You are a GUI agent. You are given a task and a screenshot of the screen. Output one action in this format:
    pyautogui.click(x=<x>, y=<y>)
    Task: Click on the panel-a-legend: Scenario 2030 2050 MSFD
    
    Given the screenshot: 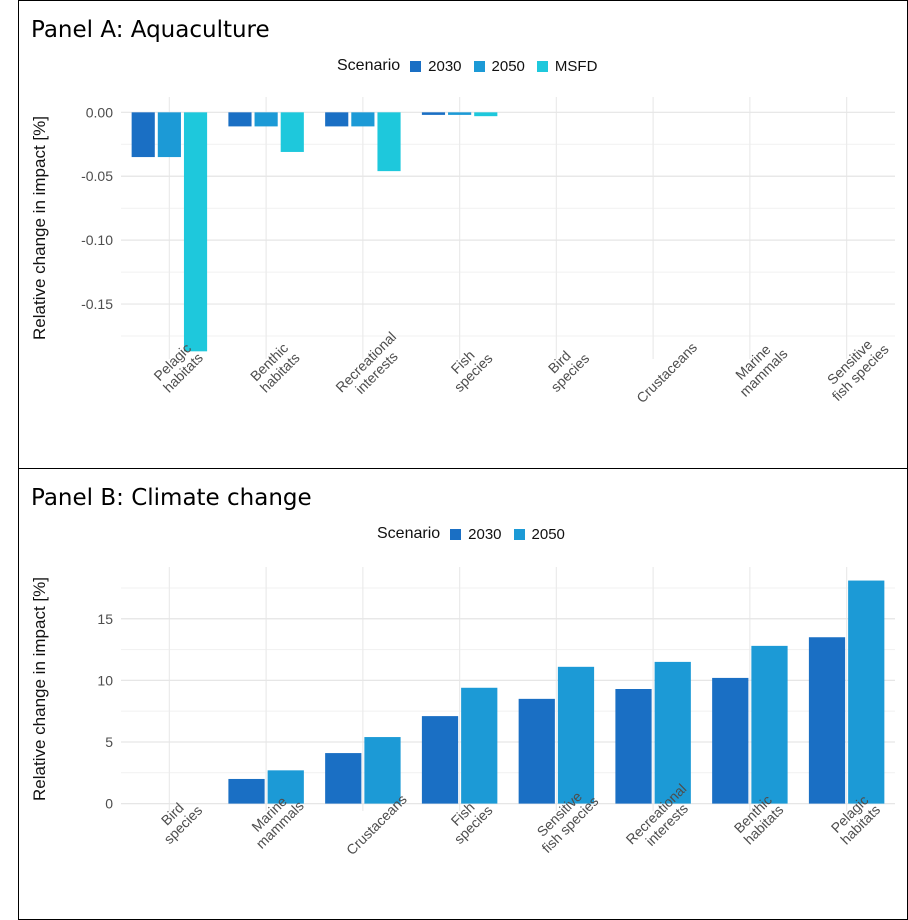 What is the action you would take?
    pyautogui.click(x=473, y=66)
    